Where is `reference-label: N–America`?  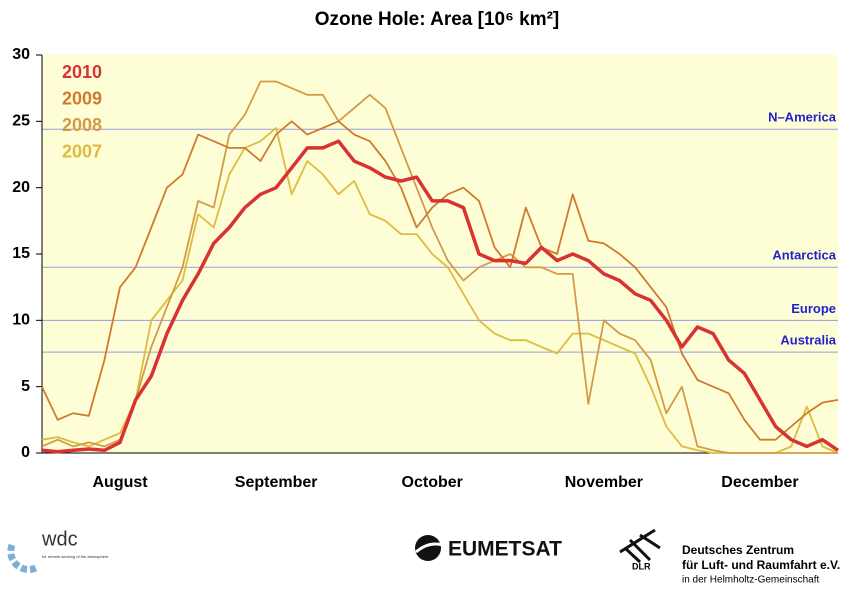
reference-label: N–America is located at coordinates (802, 117).